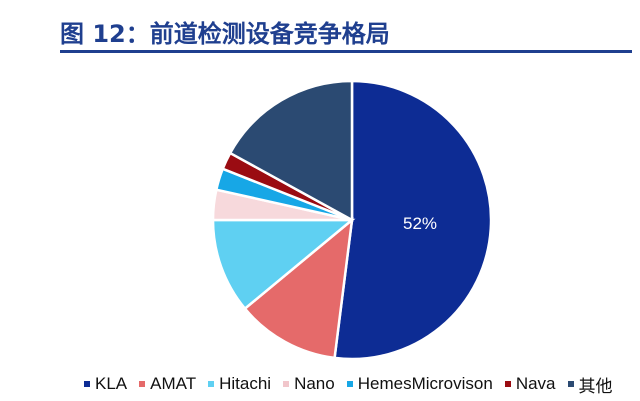 The image size is (640, 401). What do you see at coordinates (225, 34) in the screenshot?
I see `chart-title: 图 12：前道检测设备竞争格局` at bounding box center [225, 34].